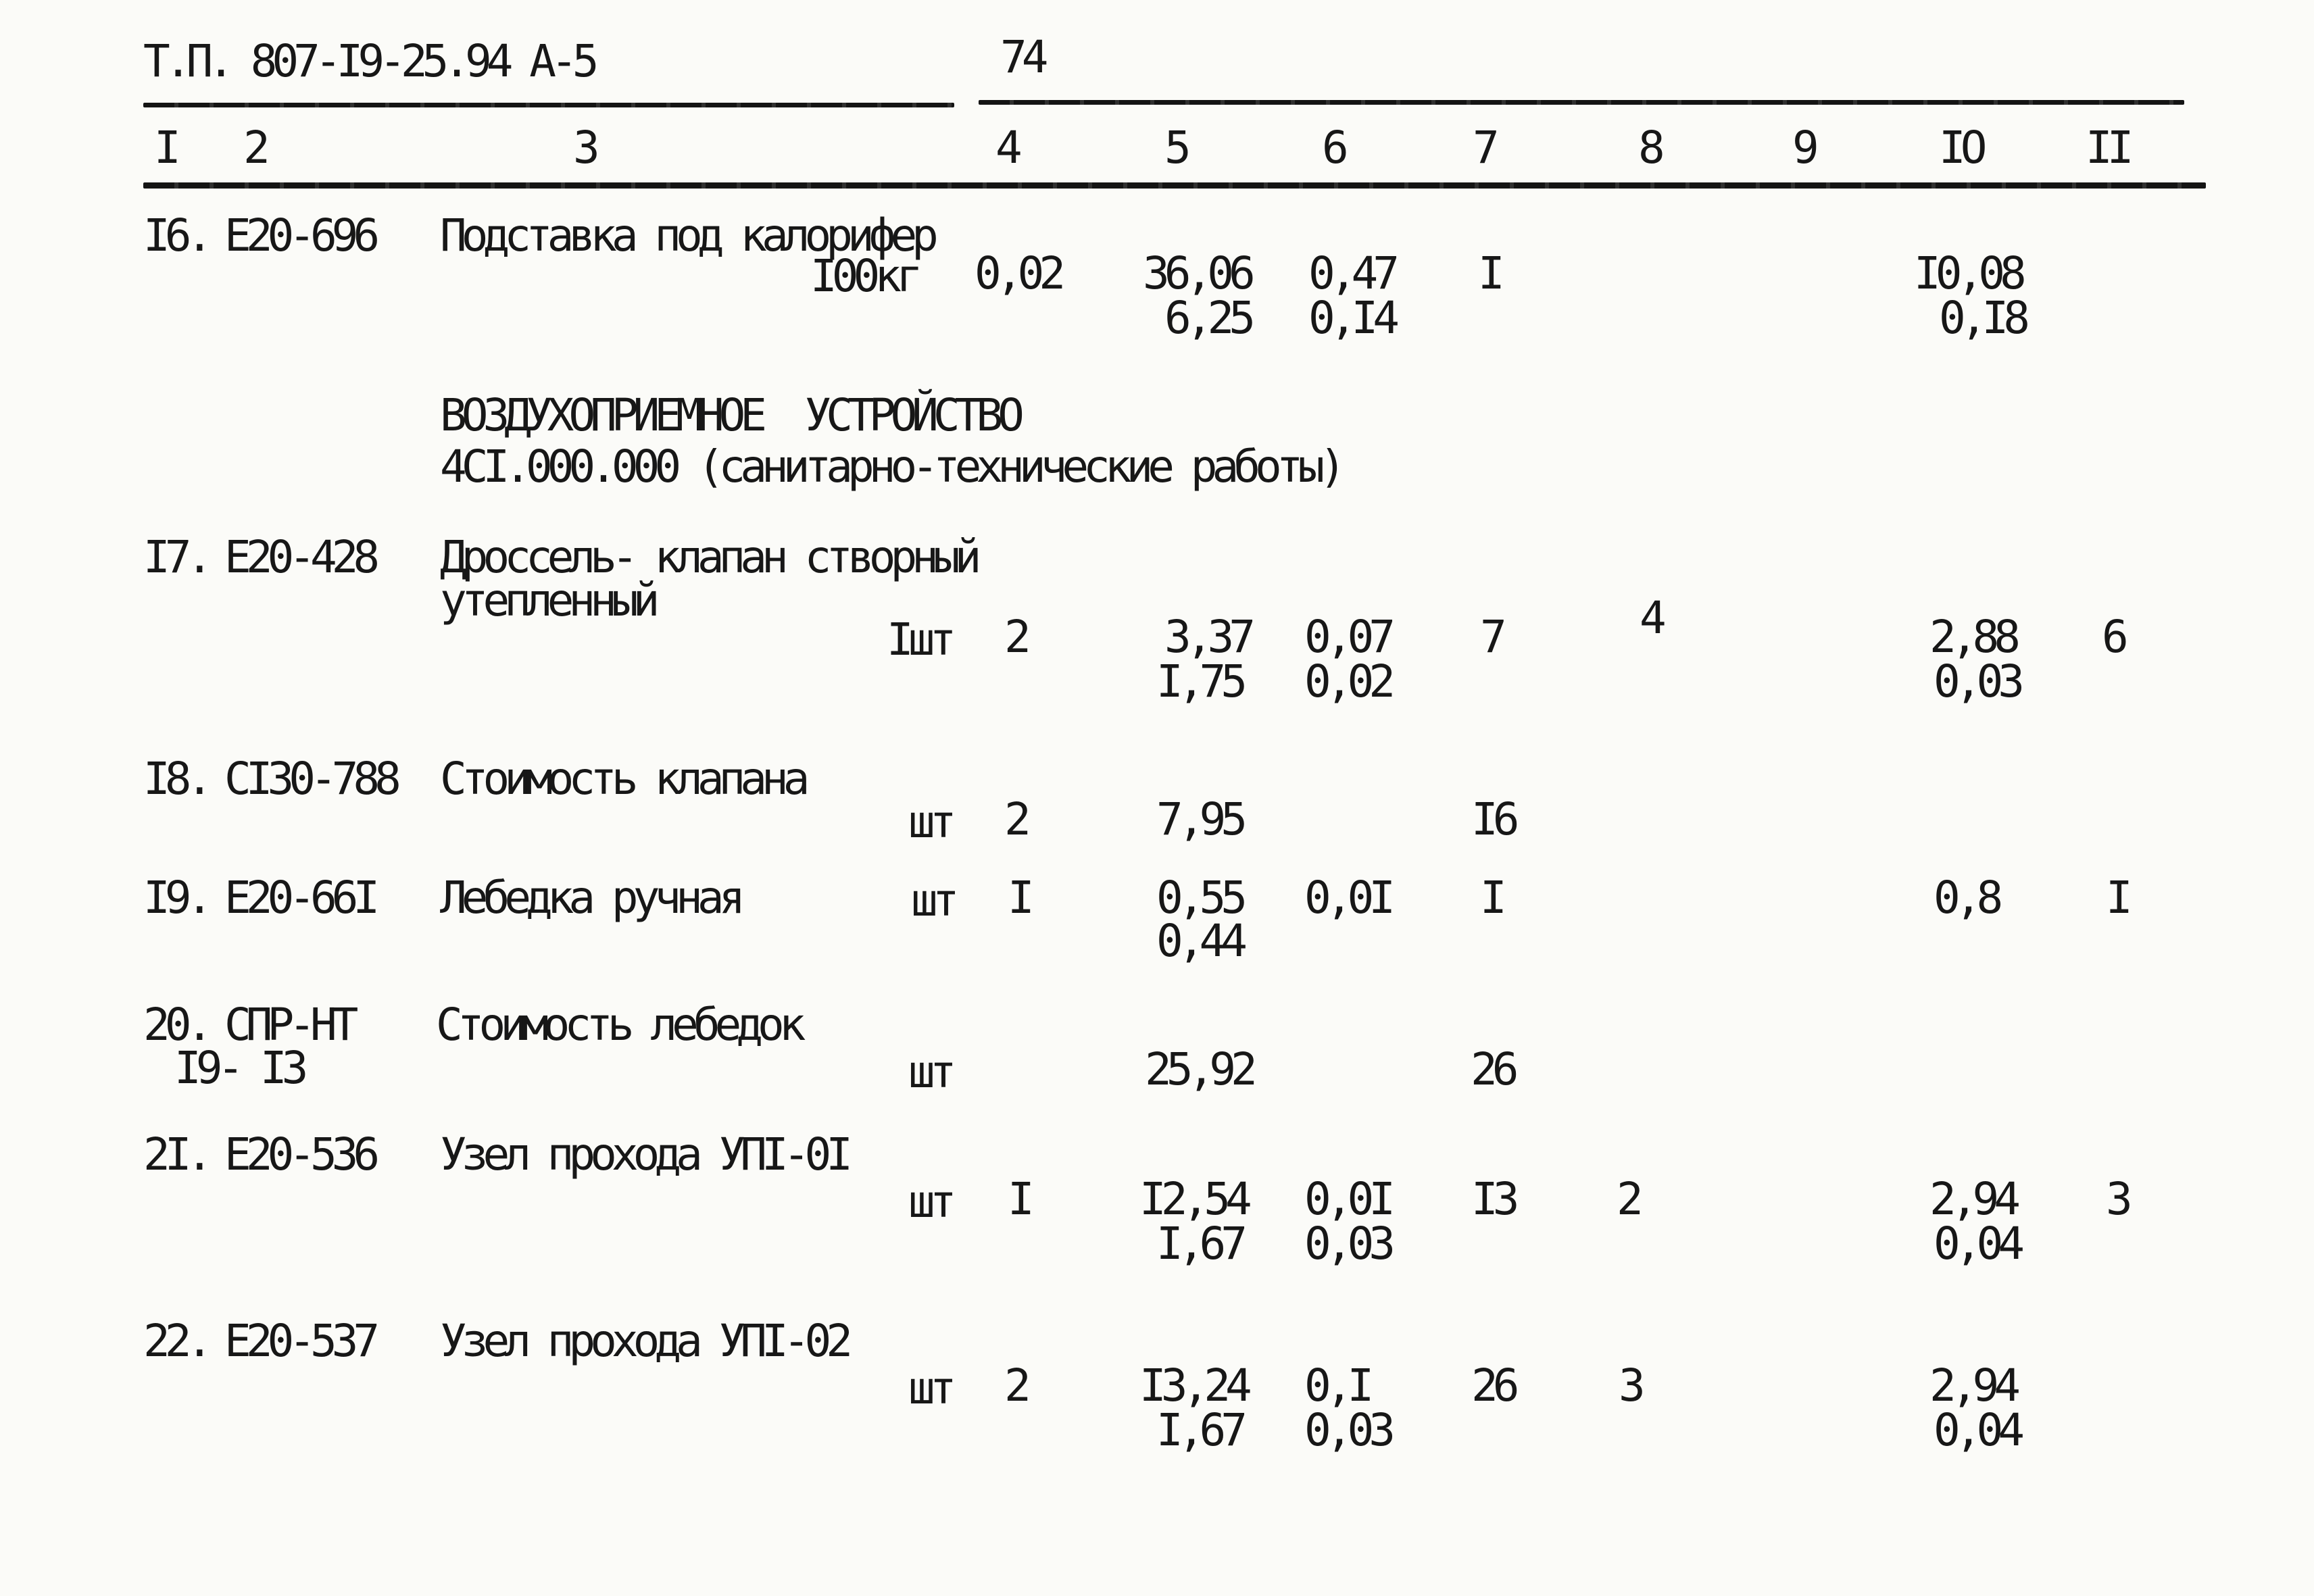  Describe the element at coordinates (592, 898) in the screenshot. I see `row-19-desc: Лебедка ручная` at that location.